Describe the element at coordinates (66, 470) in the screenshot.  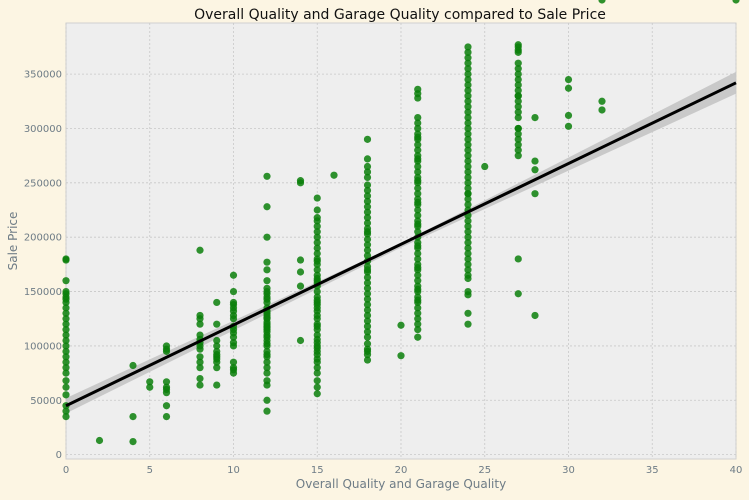
I see `x-tick-label: 0` at that location.